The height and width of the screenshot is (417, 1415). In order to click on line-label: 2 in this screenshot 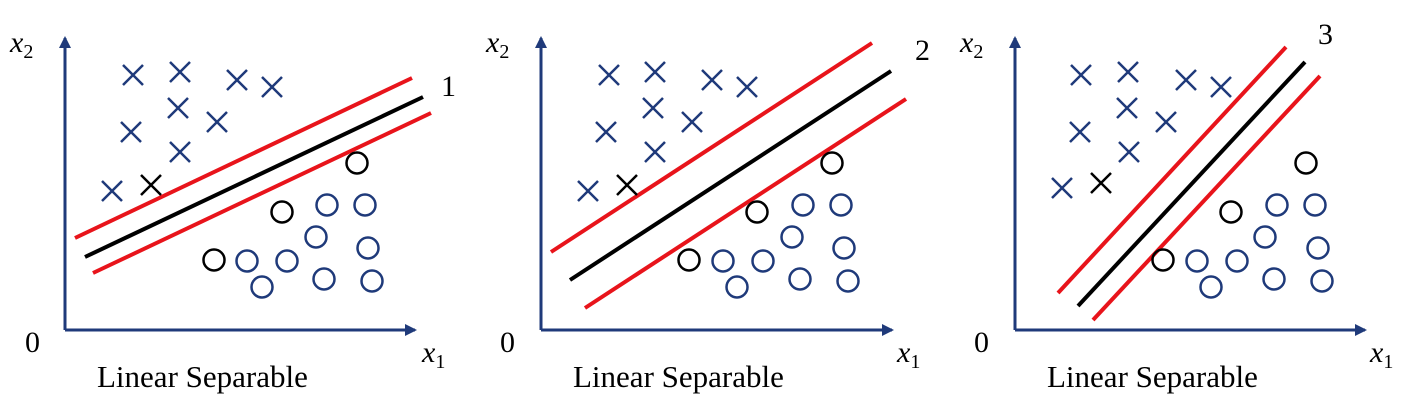, I will do `click(922, 50)`.